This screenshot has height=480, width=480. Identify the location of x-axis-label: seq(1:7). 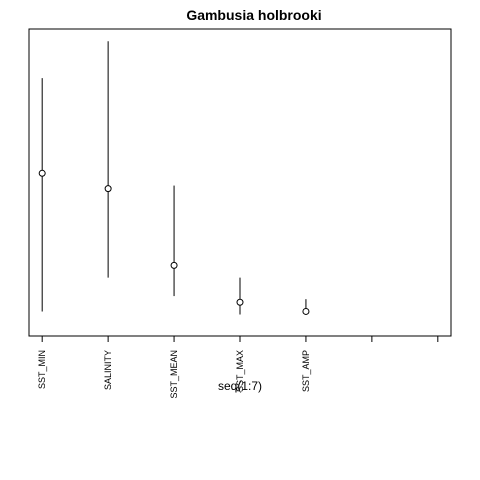
(240, 386).